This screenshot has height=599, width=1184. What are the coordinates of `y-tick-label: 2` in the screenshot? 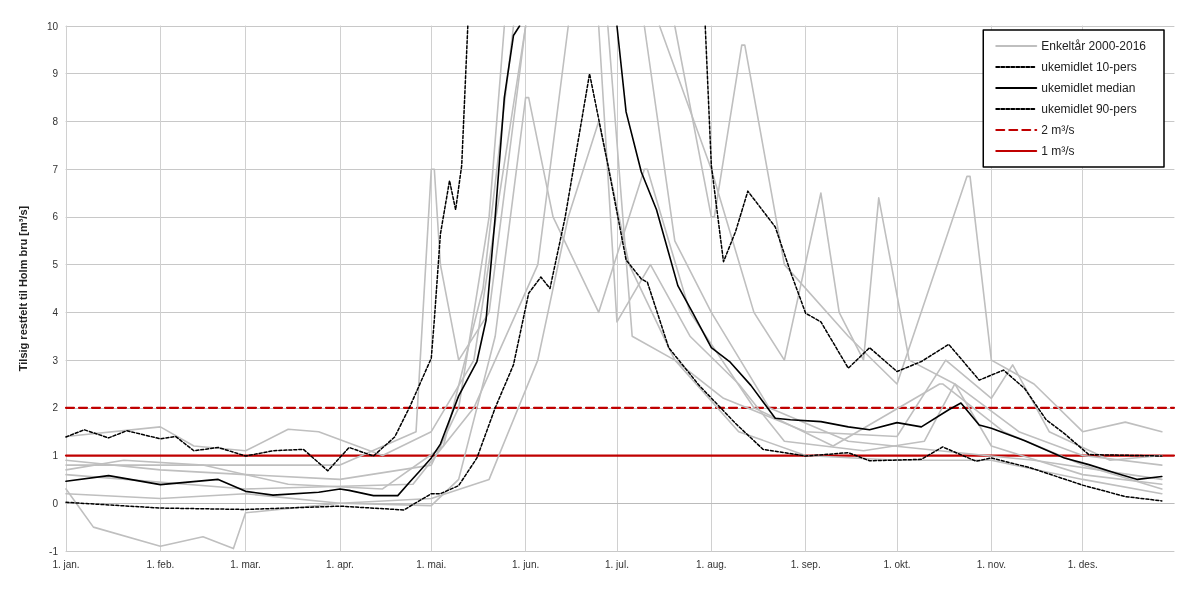 It's located at (55, 408).